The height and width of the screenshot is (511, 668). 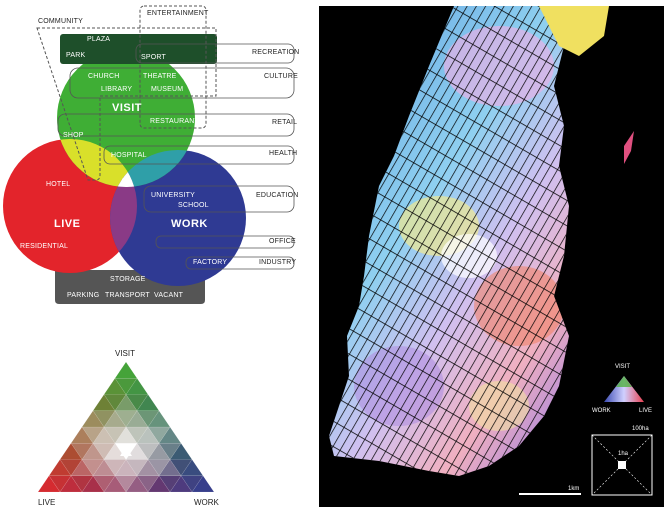 What do you see at coordinates (189, 224) in the screenshot?
I see `label-work: WORK` at bounding box center [189, 224].